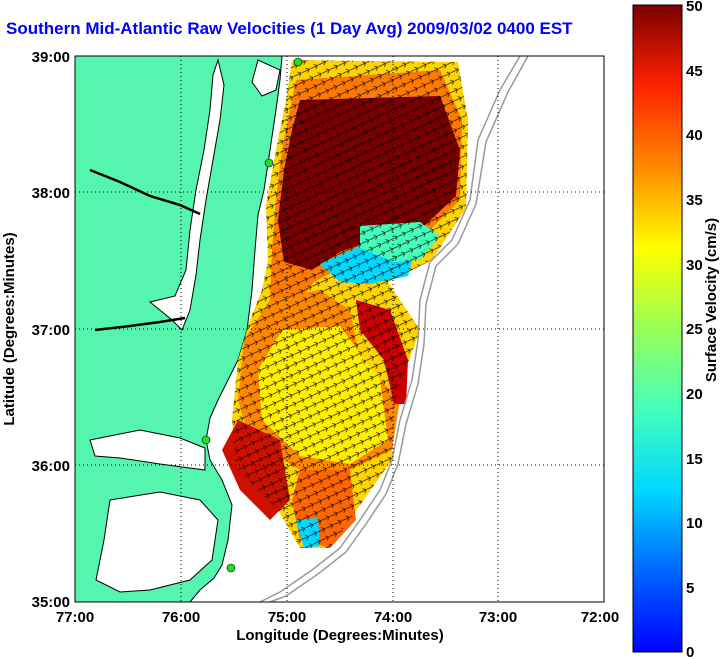 The image size is (724, 659). What do you see at coordinates (9, 328) in the screenshot?
I see `y-axis-label: Latitude (Degrees:Minutes)` at bounding box center [9, 328].